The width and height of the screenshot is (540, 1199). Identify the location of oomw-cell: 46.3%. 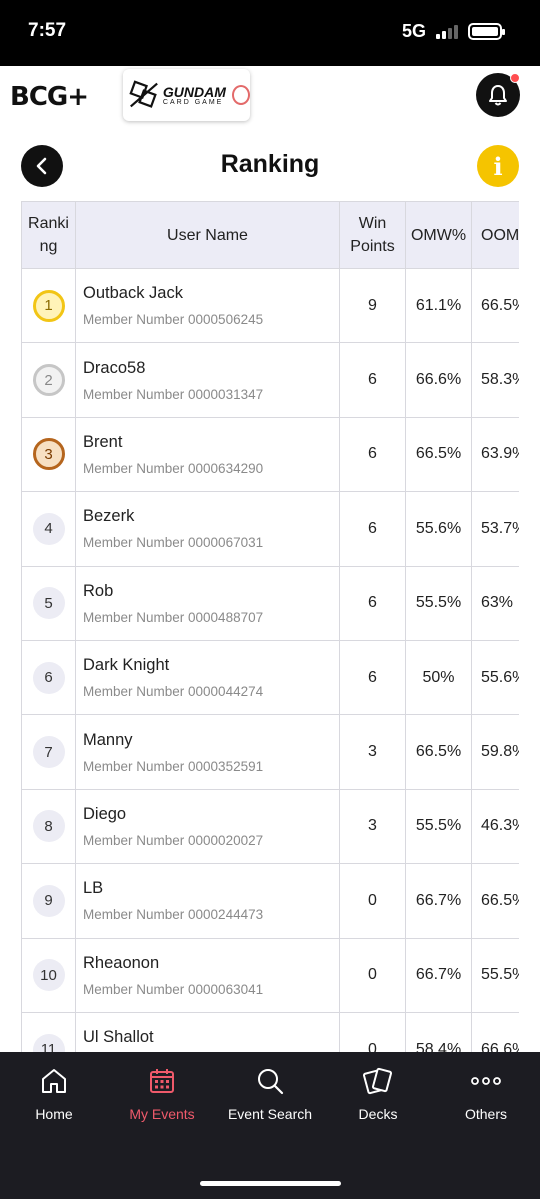
(495, 826).